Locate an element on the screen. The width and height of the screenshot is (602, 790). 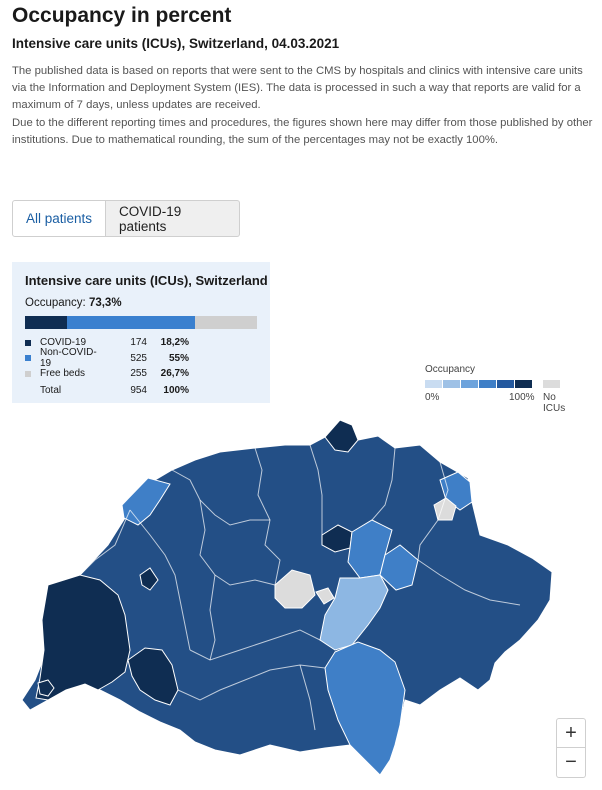
occupancy-label: Occupancy: is located at coordinates (55, 303).